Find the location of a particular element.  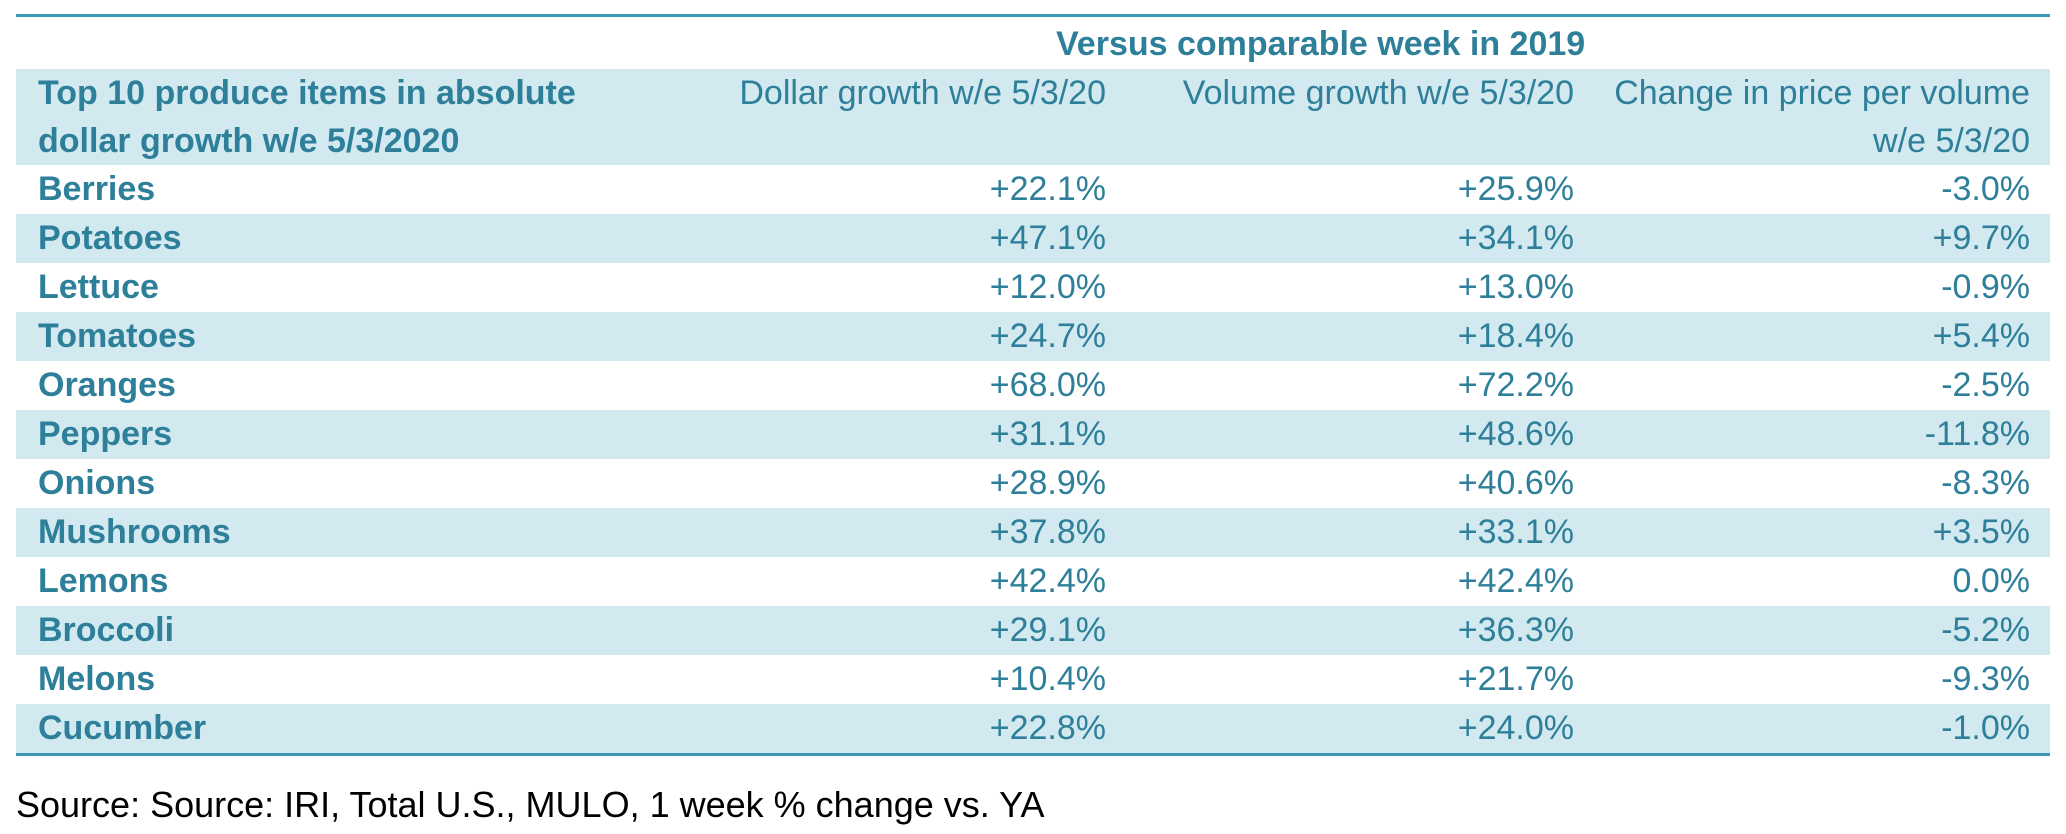

dollar-growth-value: +29.1% is located at coordinates (901, 630).